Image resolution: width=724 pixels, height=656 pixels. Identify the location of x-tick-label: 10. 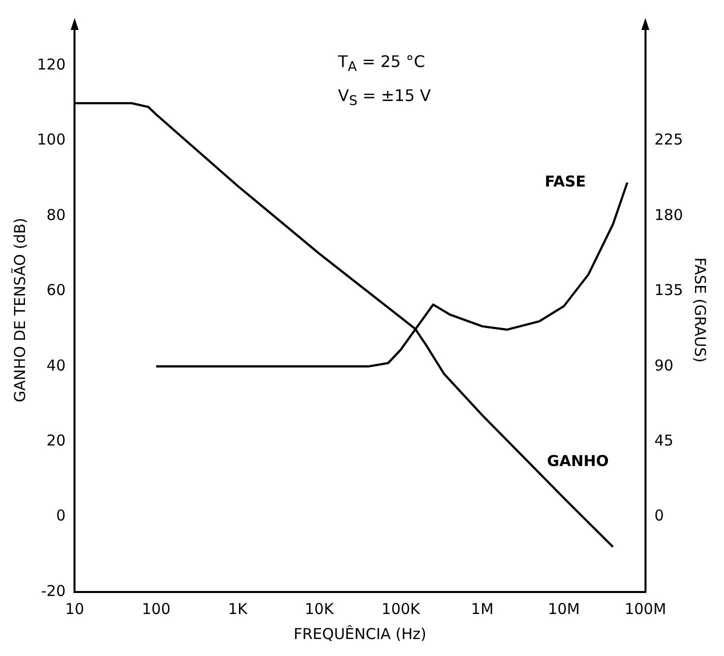
(74, 609).